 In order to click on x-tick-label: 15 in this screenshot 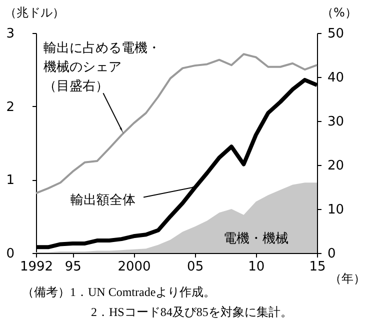, I will do `click(317, 267)`.